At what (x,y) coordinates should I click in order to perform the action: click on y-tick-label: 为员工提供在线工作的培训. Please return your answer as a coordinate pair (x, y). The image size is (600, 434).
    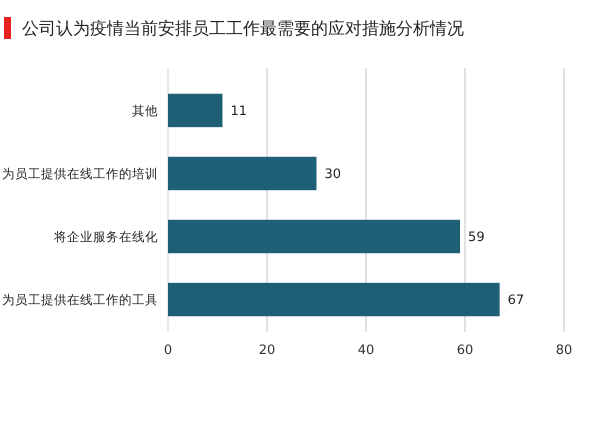
    Looking at the image, I should click on (80, 173).